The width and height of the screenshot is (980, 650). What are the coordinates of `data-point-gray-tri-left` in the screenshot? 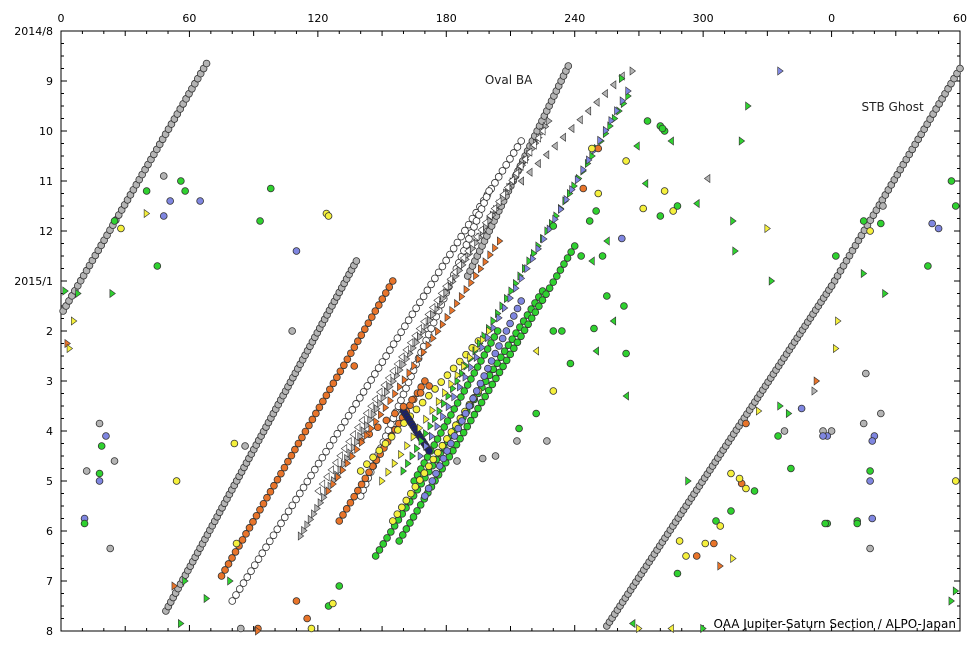 It's located at (596, 102).